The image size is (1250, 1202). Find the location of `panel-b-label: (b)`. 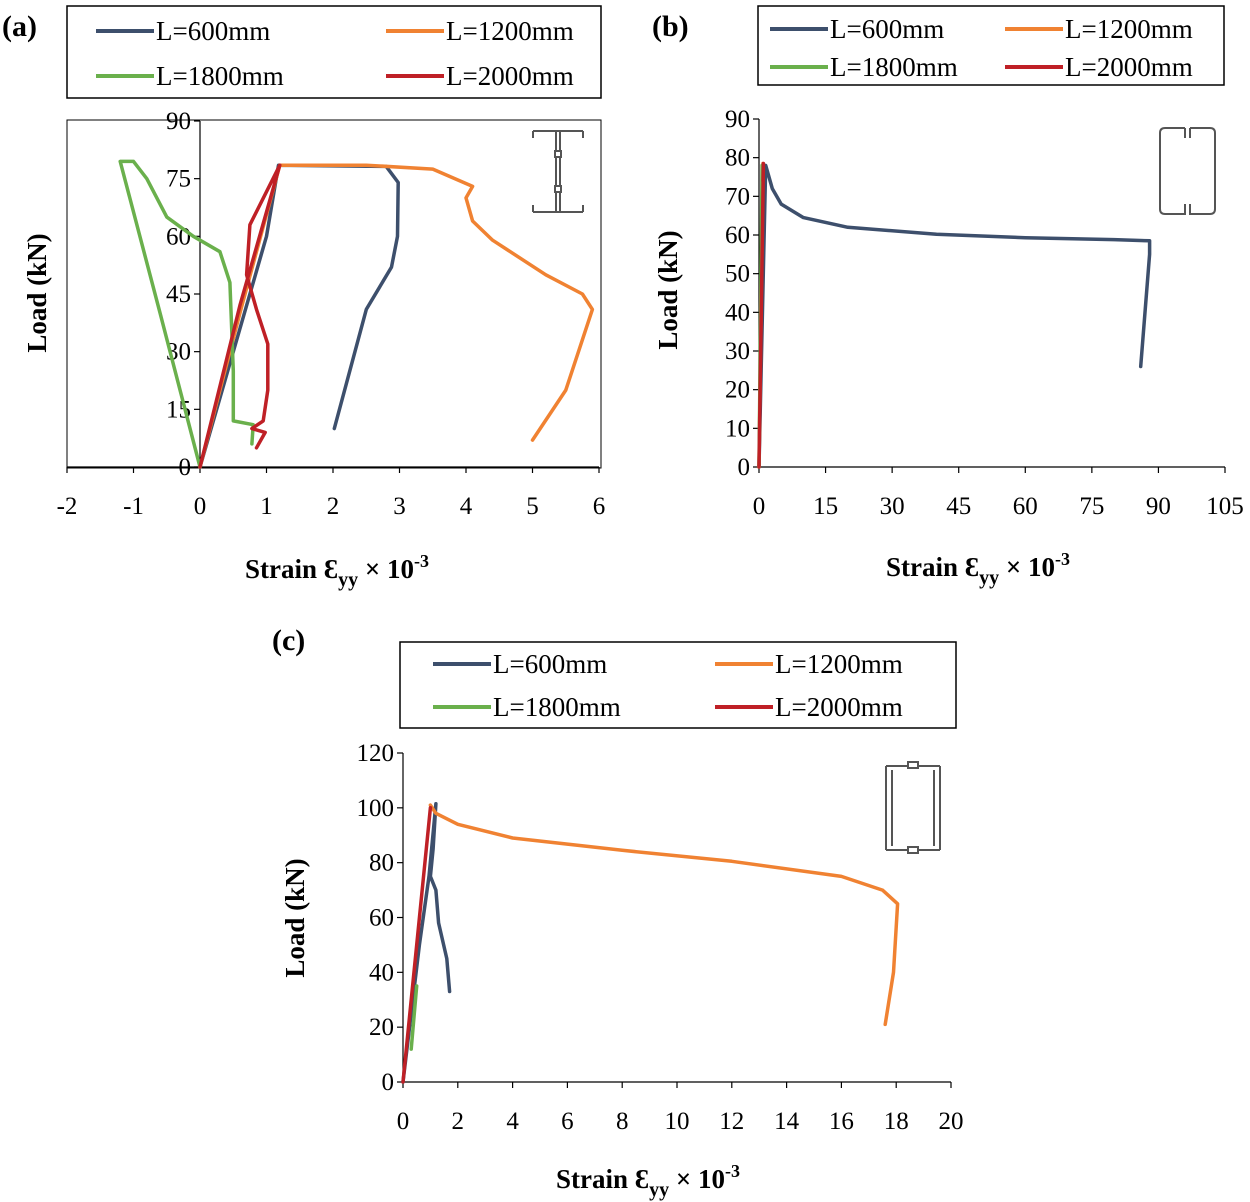

panel-b-label: (b) is located at coordinates (670, 26).